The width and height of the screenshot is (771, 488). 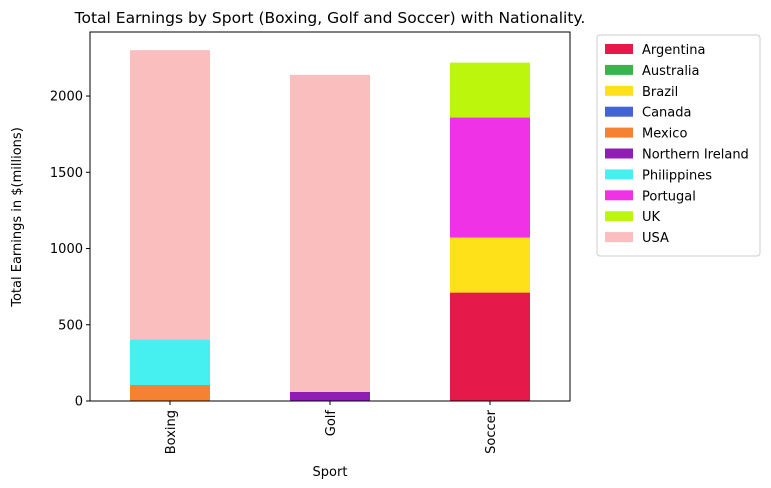 I want to click on bar-segment-soccer-argentina, so click(x=490, y=346).